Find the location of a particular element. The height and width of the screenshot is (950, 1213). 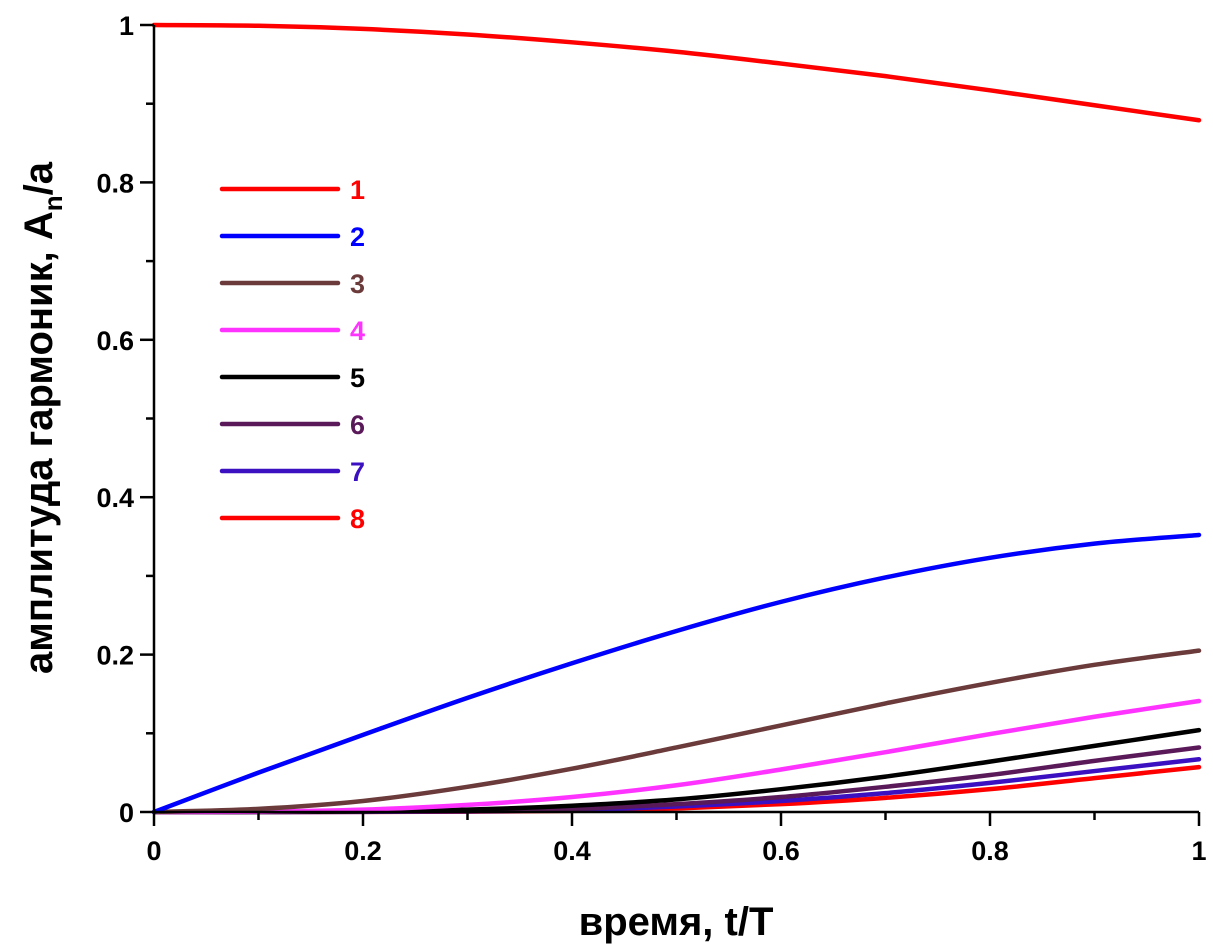

x-tick-label: 0 is located at coordinates (153, 851).